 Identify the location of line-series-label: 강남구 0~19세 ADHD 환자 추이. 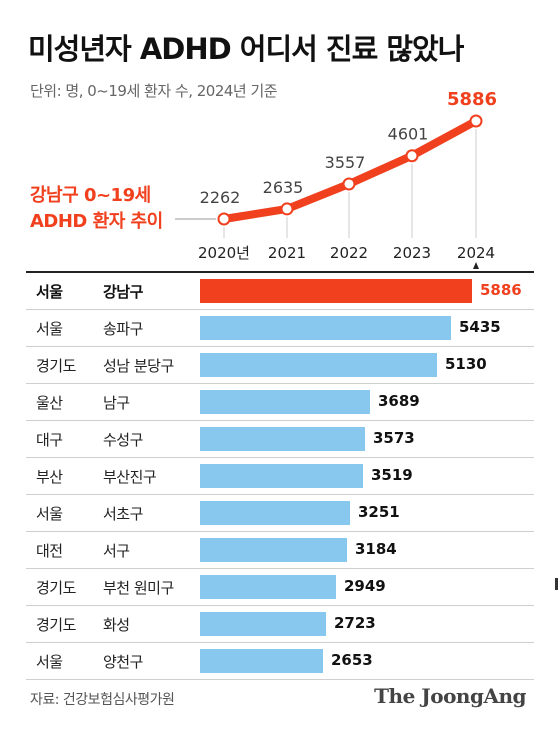
(96, 209).